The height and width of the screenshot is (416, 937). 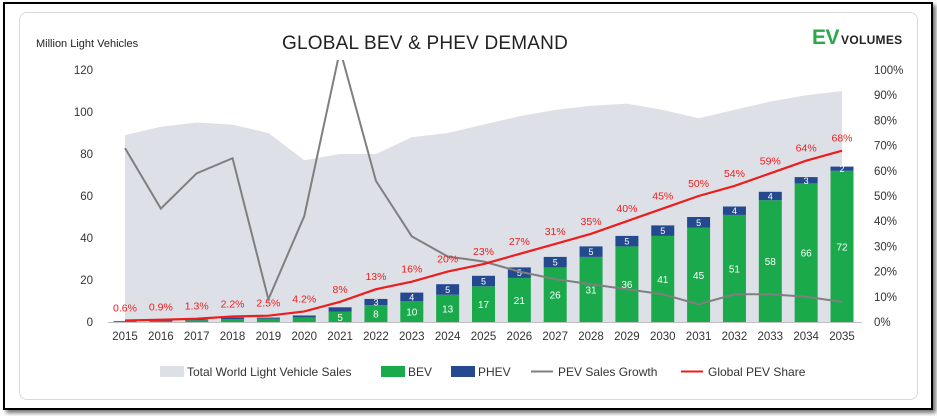 I want to click on pev-share-label: 50%, so click(x=698, y=184).